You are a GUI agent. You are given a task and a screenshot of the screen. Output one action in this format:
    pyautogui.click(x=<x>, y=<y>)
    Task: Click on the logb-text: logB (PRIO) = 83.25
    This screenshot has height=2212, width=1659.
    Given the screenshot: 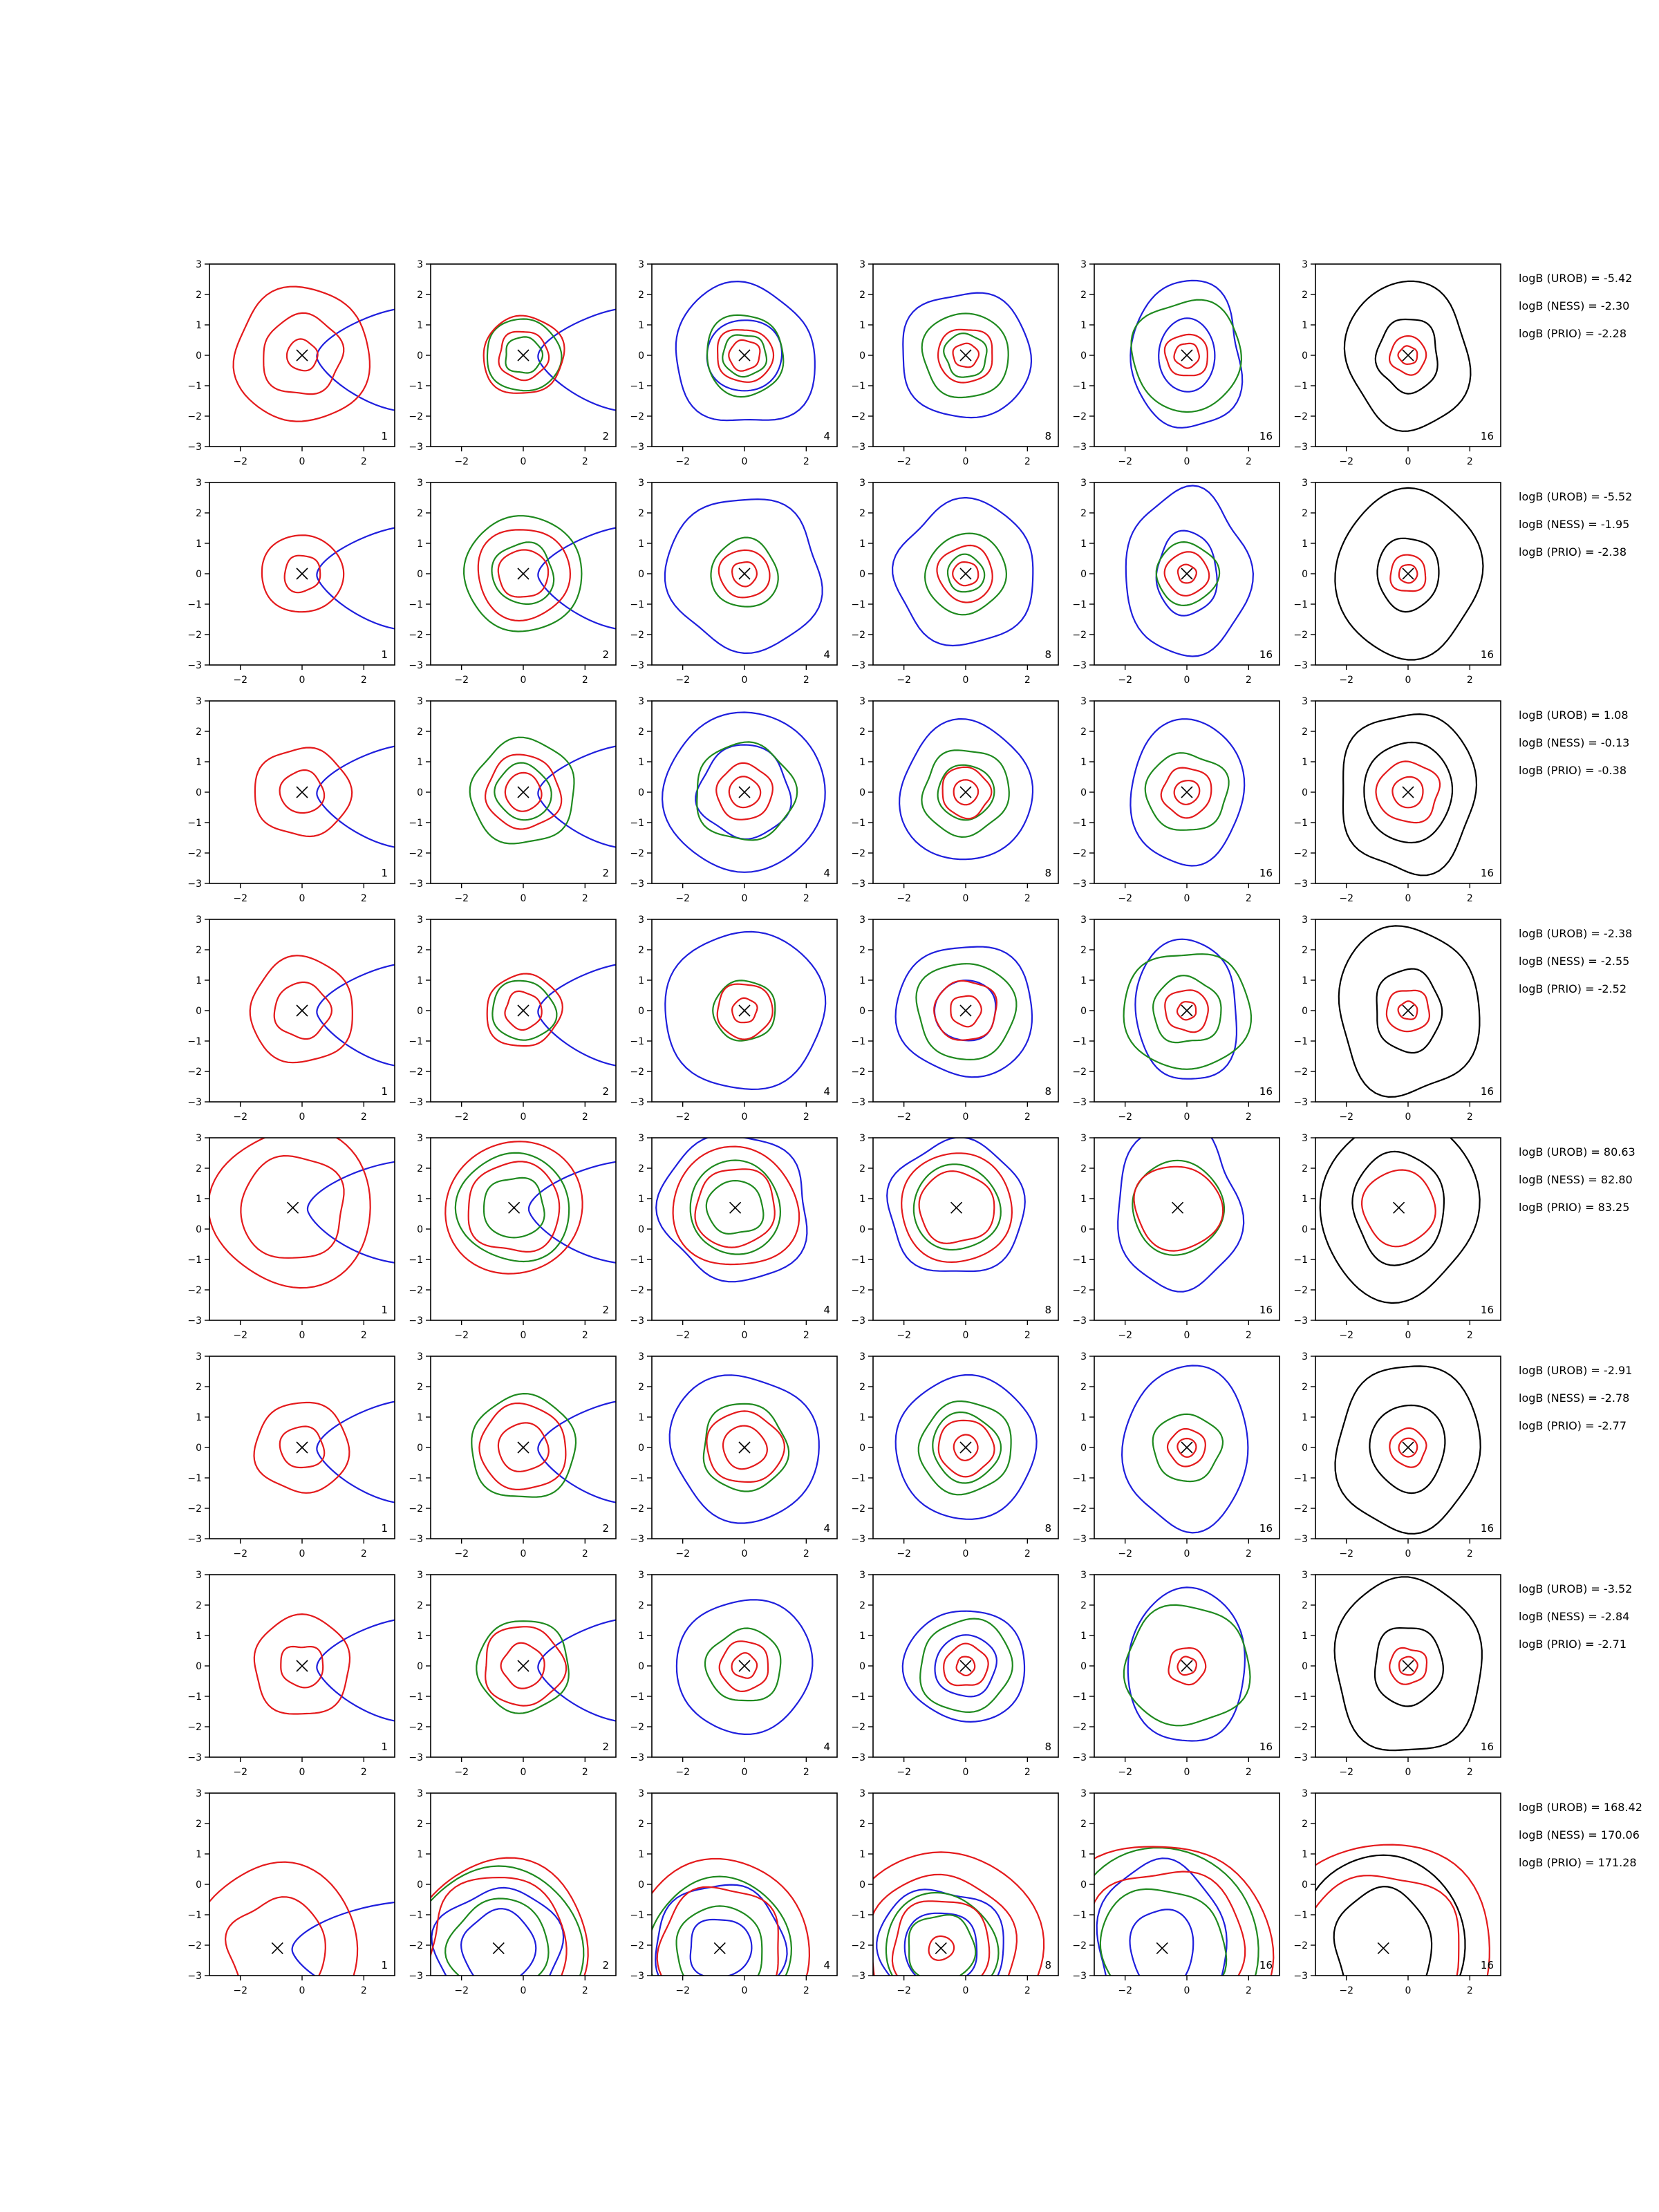 What is the action you would take?
    pyautogui.click(x=1574, y=1207)
    